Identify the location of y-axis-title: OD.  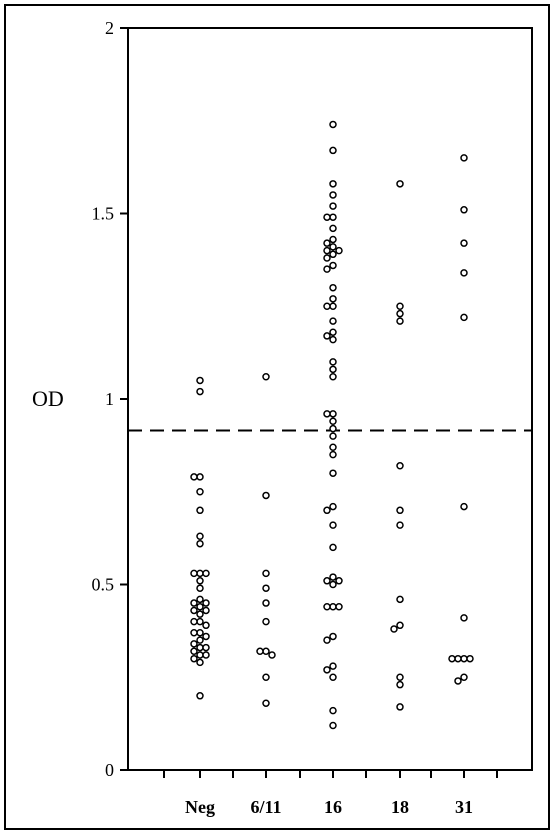
(48, 398).